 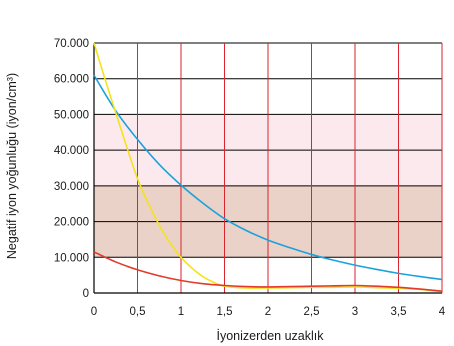 What do you see at coordinates (12, 166) in the screenshot?
I see `y-axis-label: Negatif iyon yoğunluğu (iyon/cm³)` at bounding box center [12, 166].